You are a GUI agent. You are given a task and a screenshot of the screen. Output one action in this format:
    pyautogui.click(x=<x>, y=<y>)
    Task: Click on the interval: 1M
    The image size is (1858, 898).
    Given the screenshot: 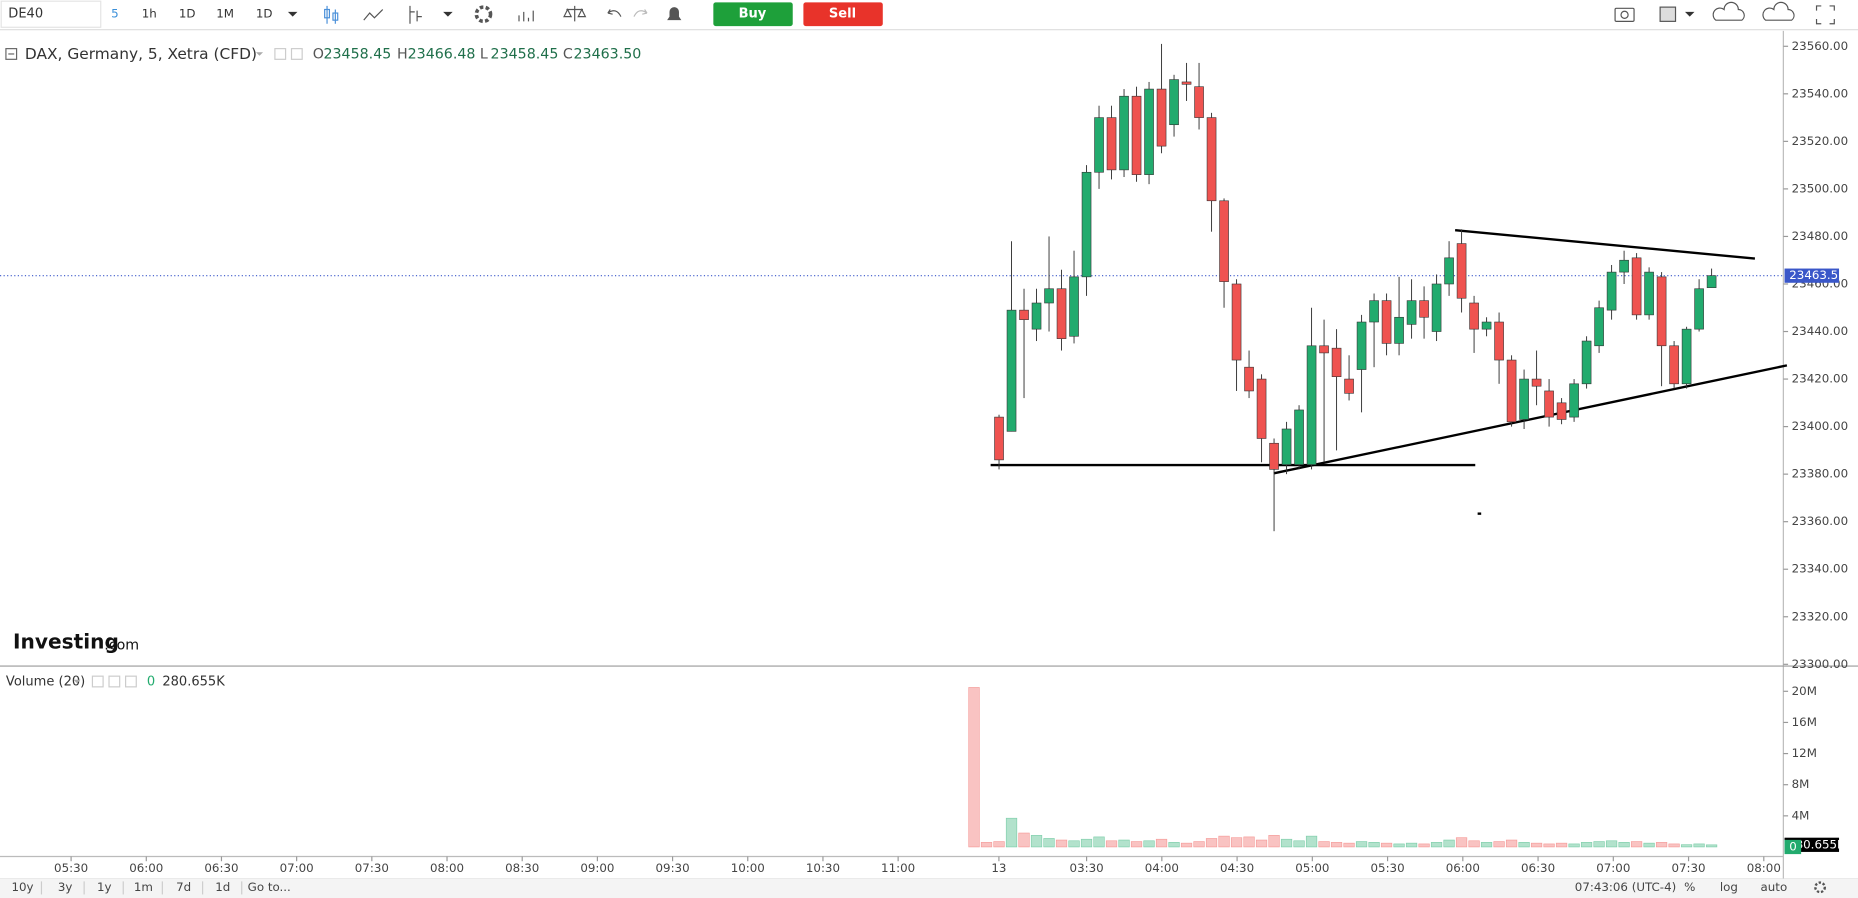 What is the action you would take?
    pyautogui.click(x=225, y=14)
    